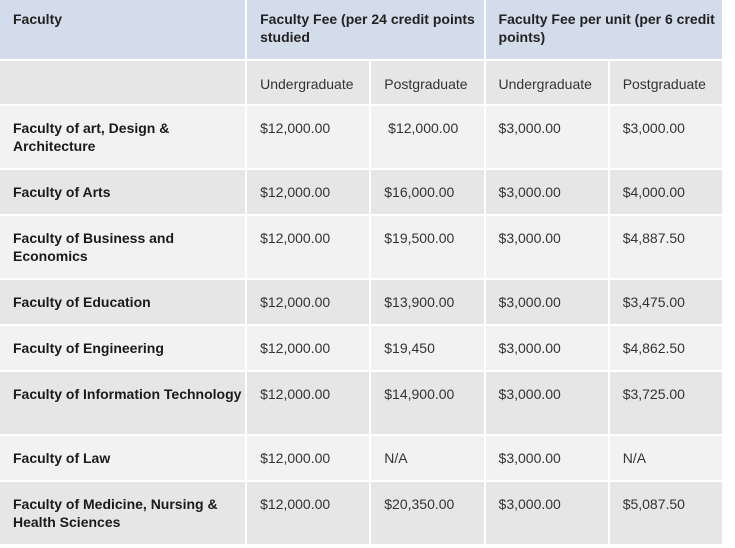 This screenshot has width=735, height=548. Describe the element at coordinates (428, 403) in the screenshot. I see `postgraduate-credit-fee-cell: $14,900.00` at that location.